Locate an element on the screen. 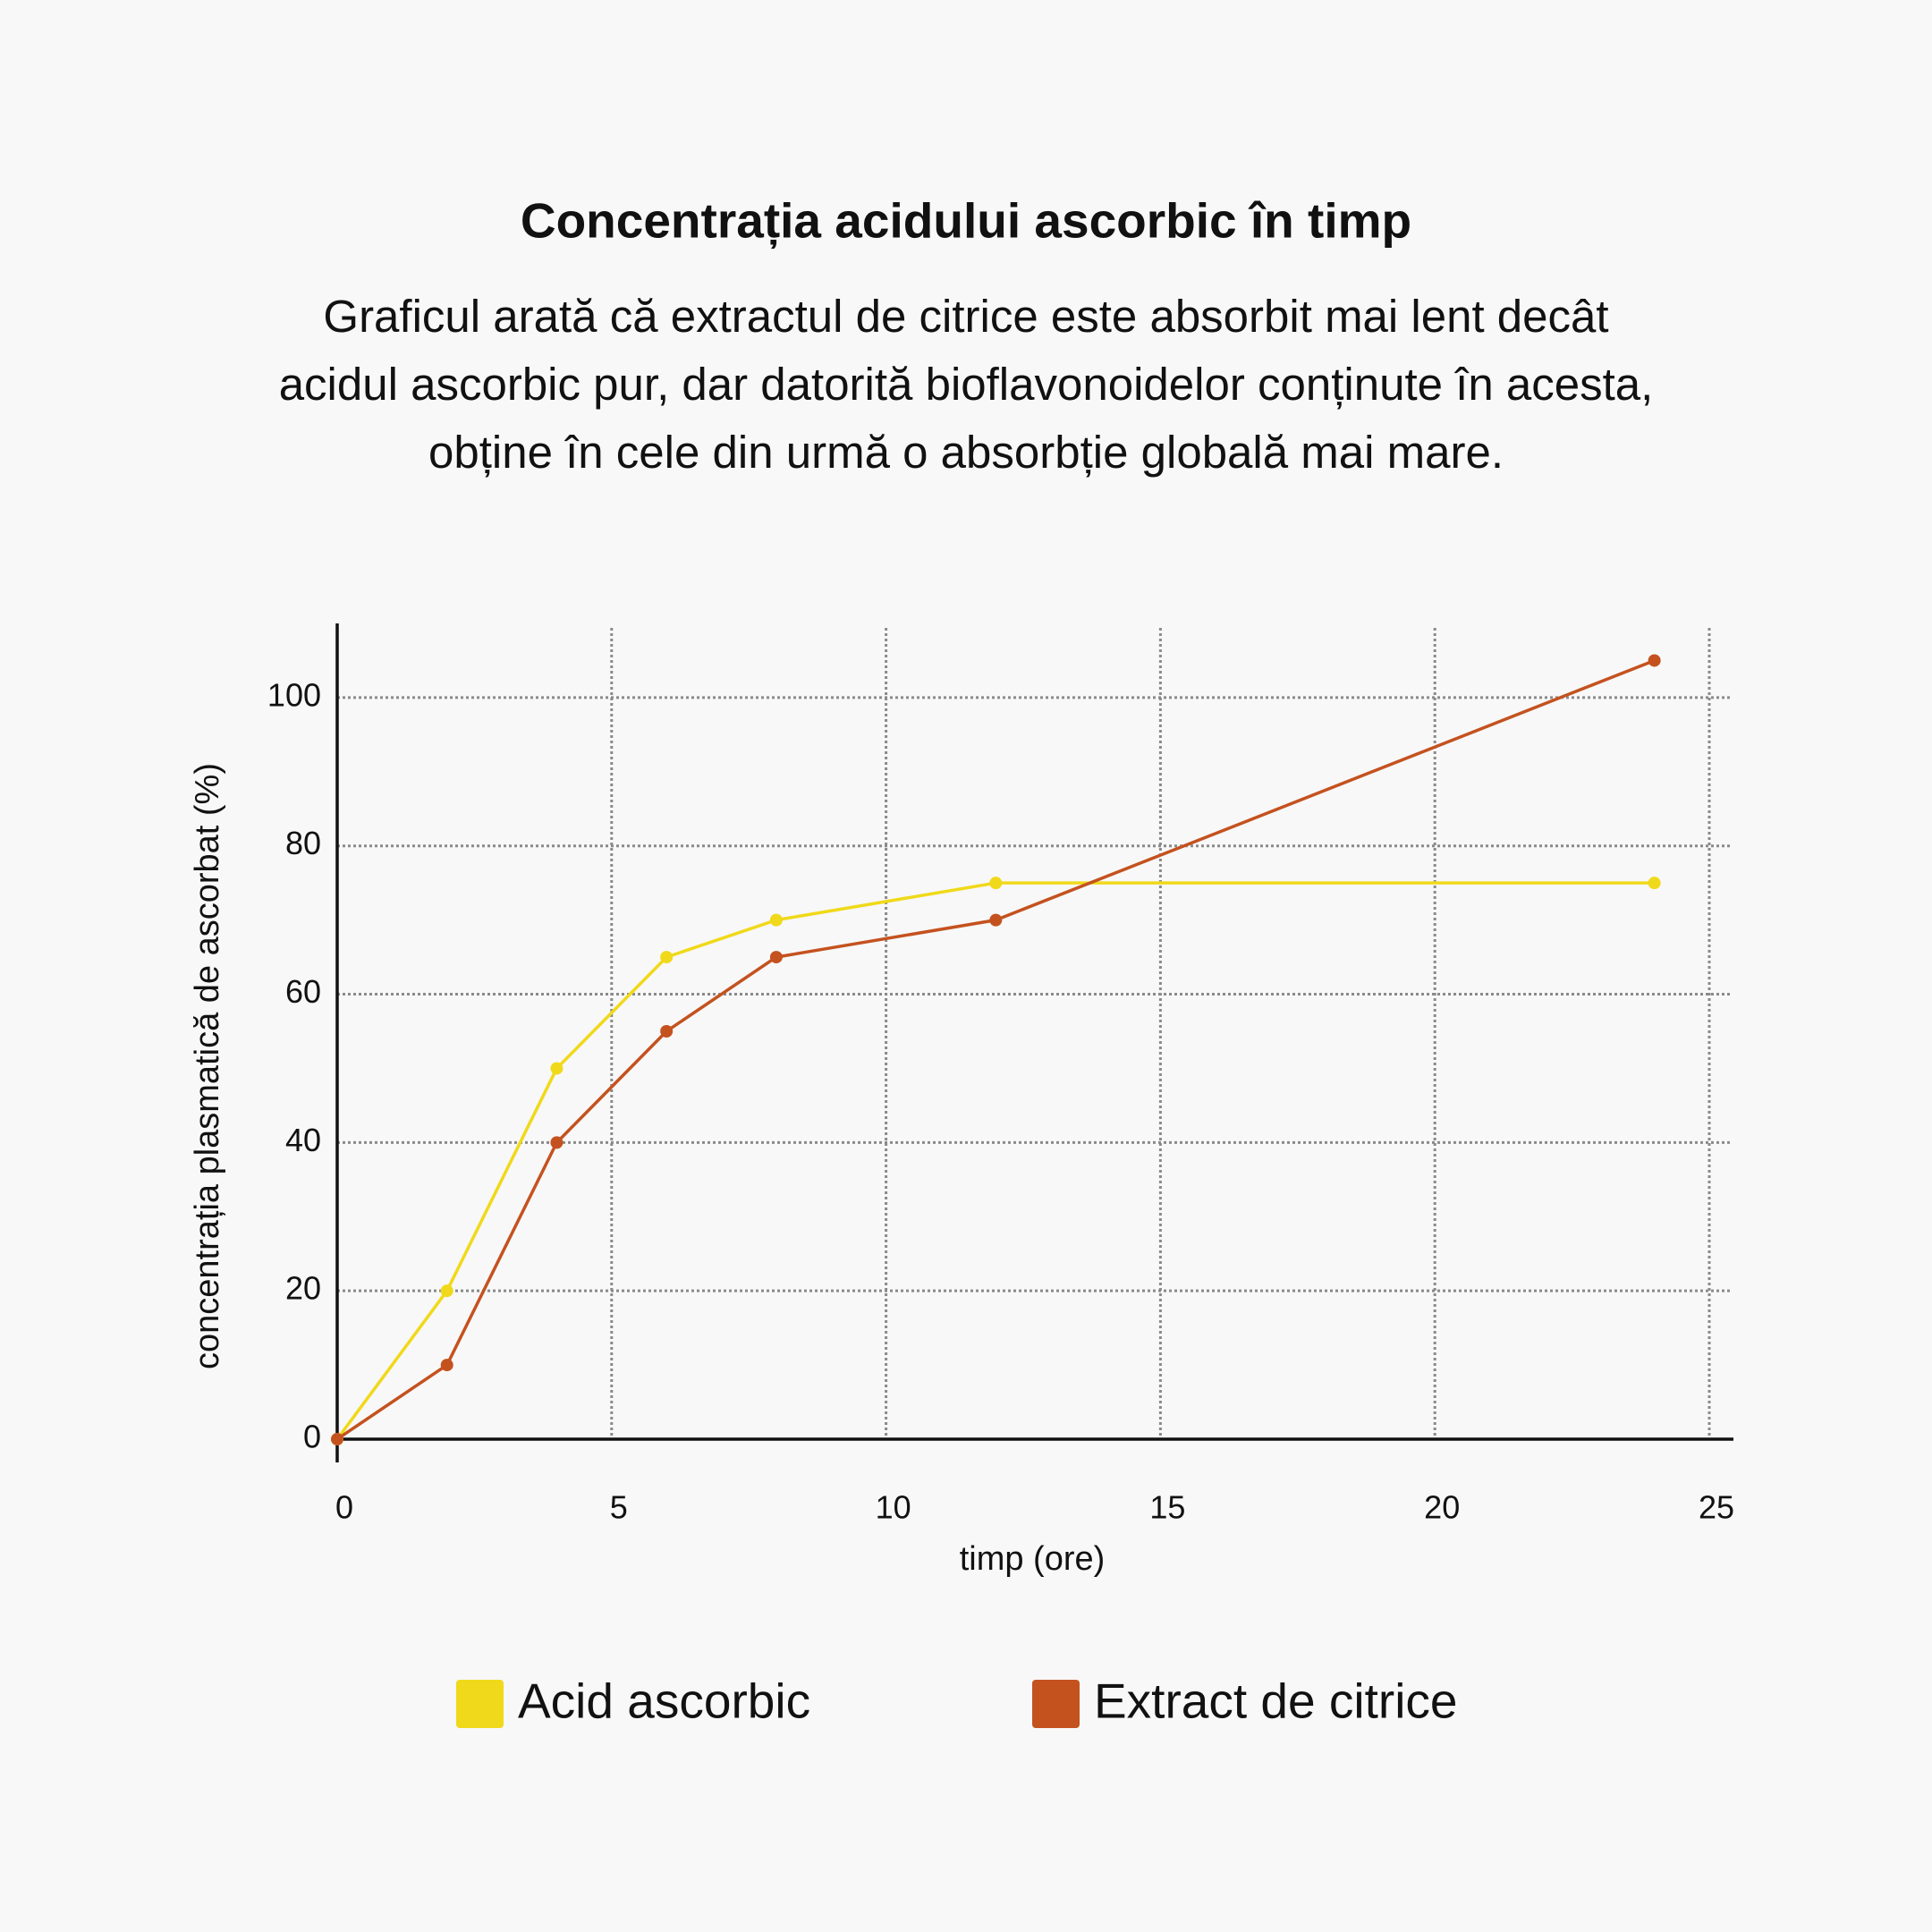 This screenshot has height=1932, width=1932. legend-label: Extract de citrice is located at coordinates (1276, 1701).